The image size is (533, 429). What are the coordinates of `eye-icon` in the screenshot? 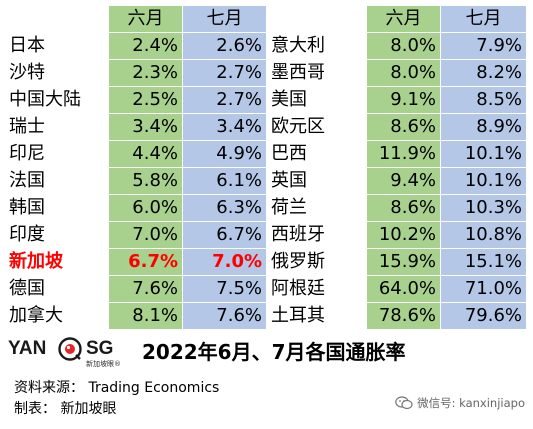 It's located at (70, 349).